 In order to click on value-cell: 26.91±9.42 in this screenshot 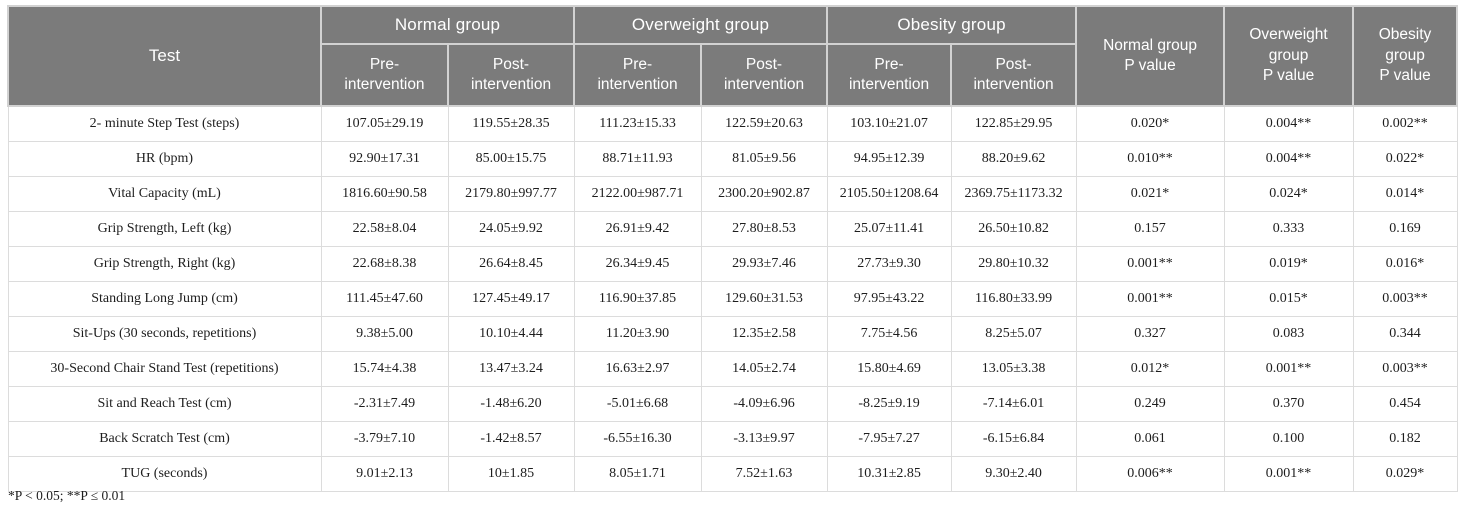, I will do `click(637, 229)`.